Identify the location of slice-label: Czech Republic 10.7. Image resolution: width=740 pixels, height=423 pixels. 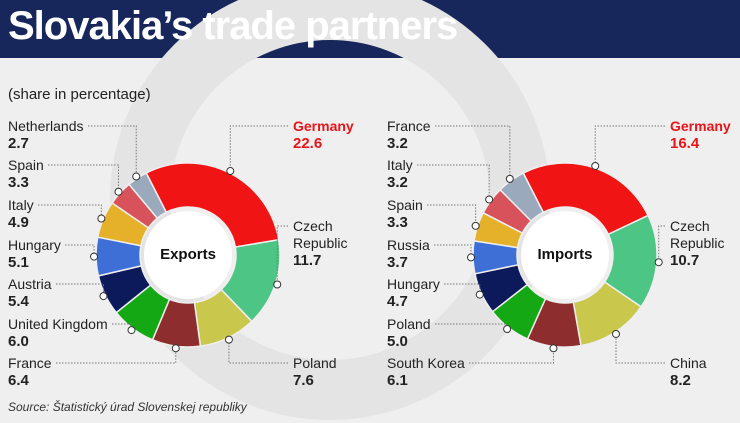
(705, 243).